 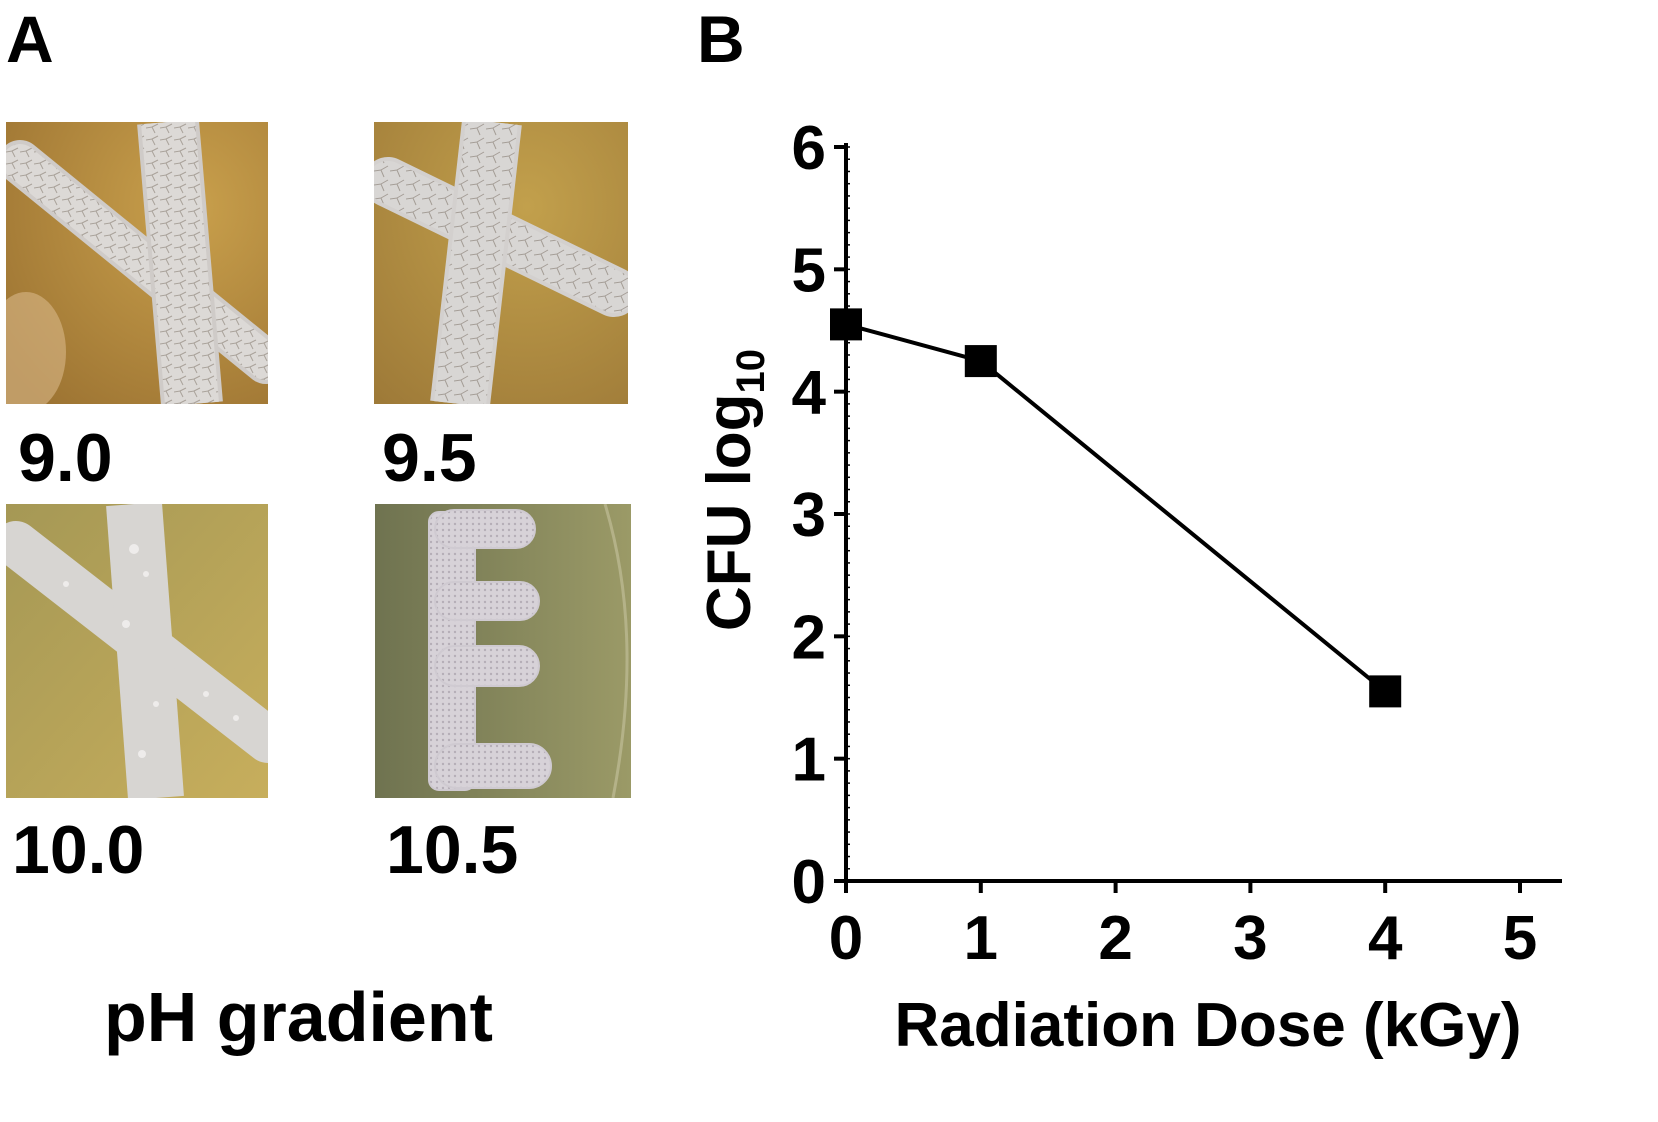 I want to click on ph-label: 9.5, so click(x=429, y=458).